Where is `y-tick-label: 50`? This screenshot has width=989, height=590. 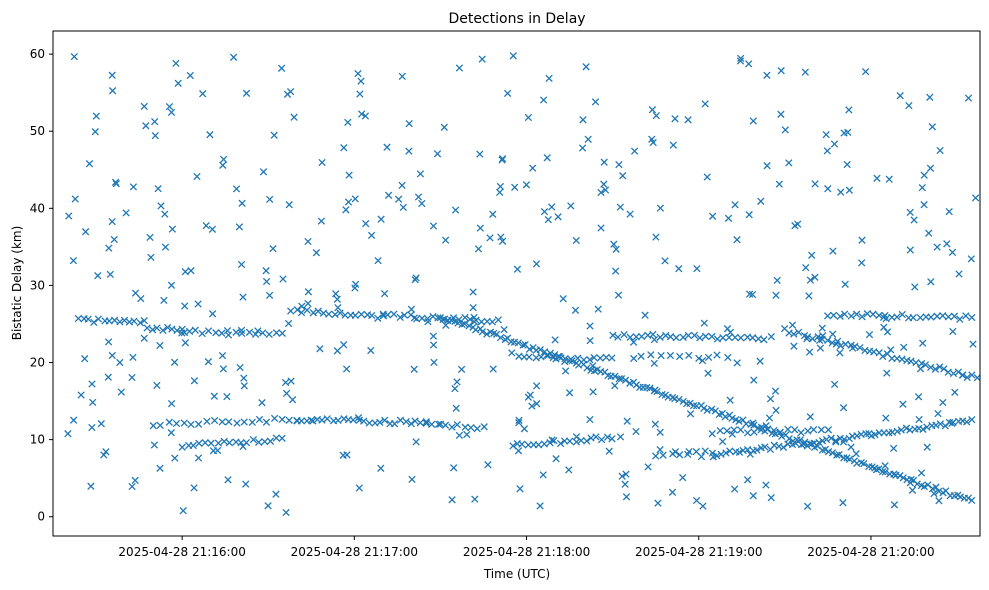
y-tick-label: 50 is located at coordinates (37, 131).